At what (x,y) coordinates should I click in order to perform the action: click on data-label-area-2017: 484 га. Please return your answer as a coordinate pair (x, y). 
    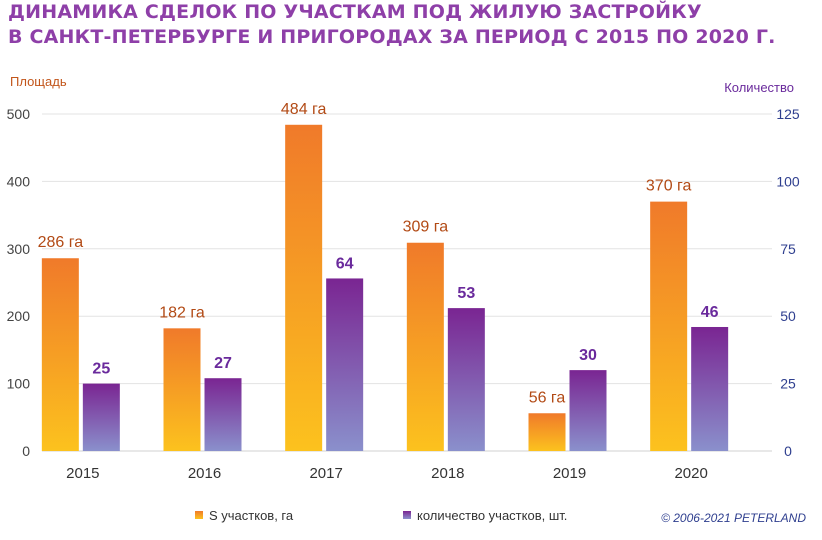
    Looking at the image, I should click on (304, 109).